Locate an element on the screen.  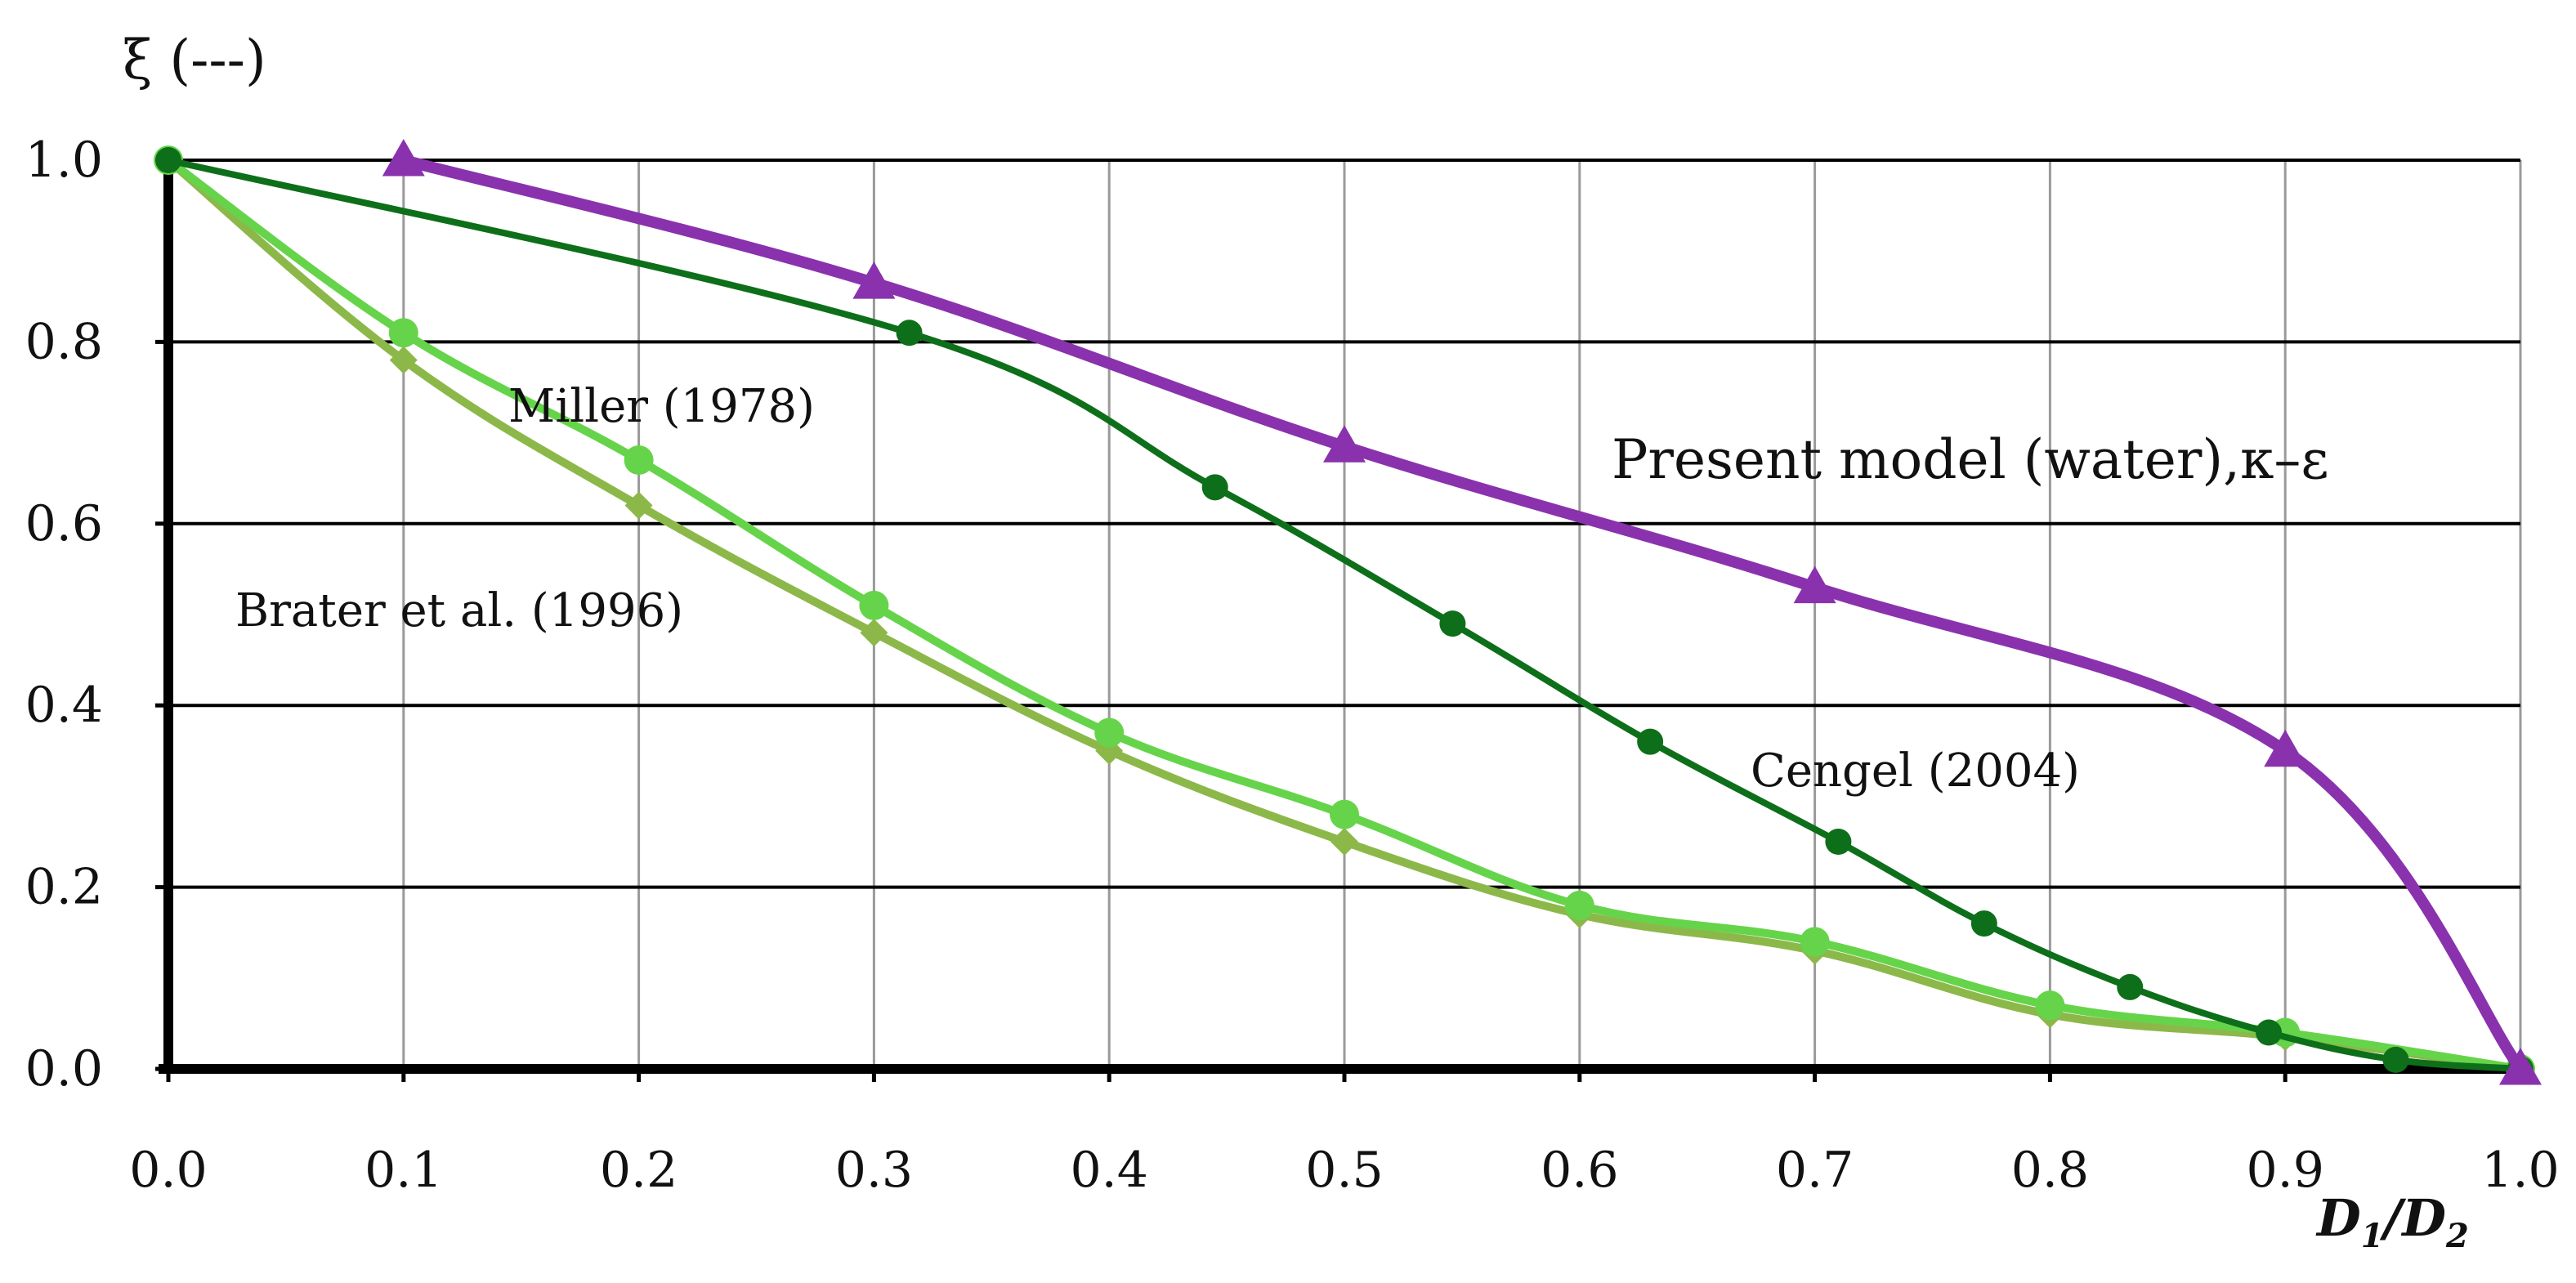
label-brater: Brater et al. (1996) is located at coordinates (459, 611).